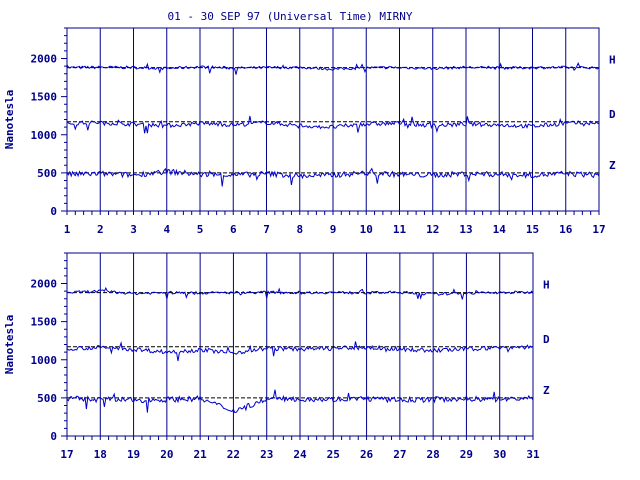  I want to click on x-tick-label: 26, so click(367, 454).